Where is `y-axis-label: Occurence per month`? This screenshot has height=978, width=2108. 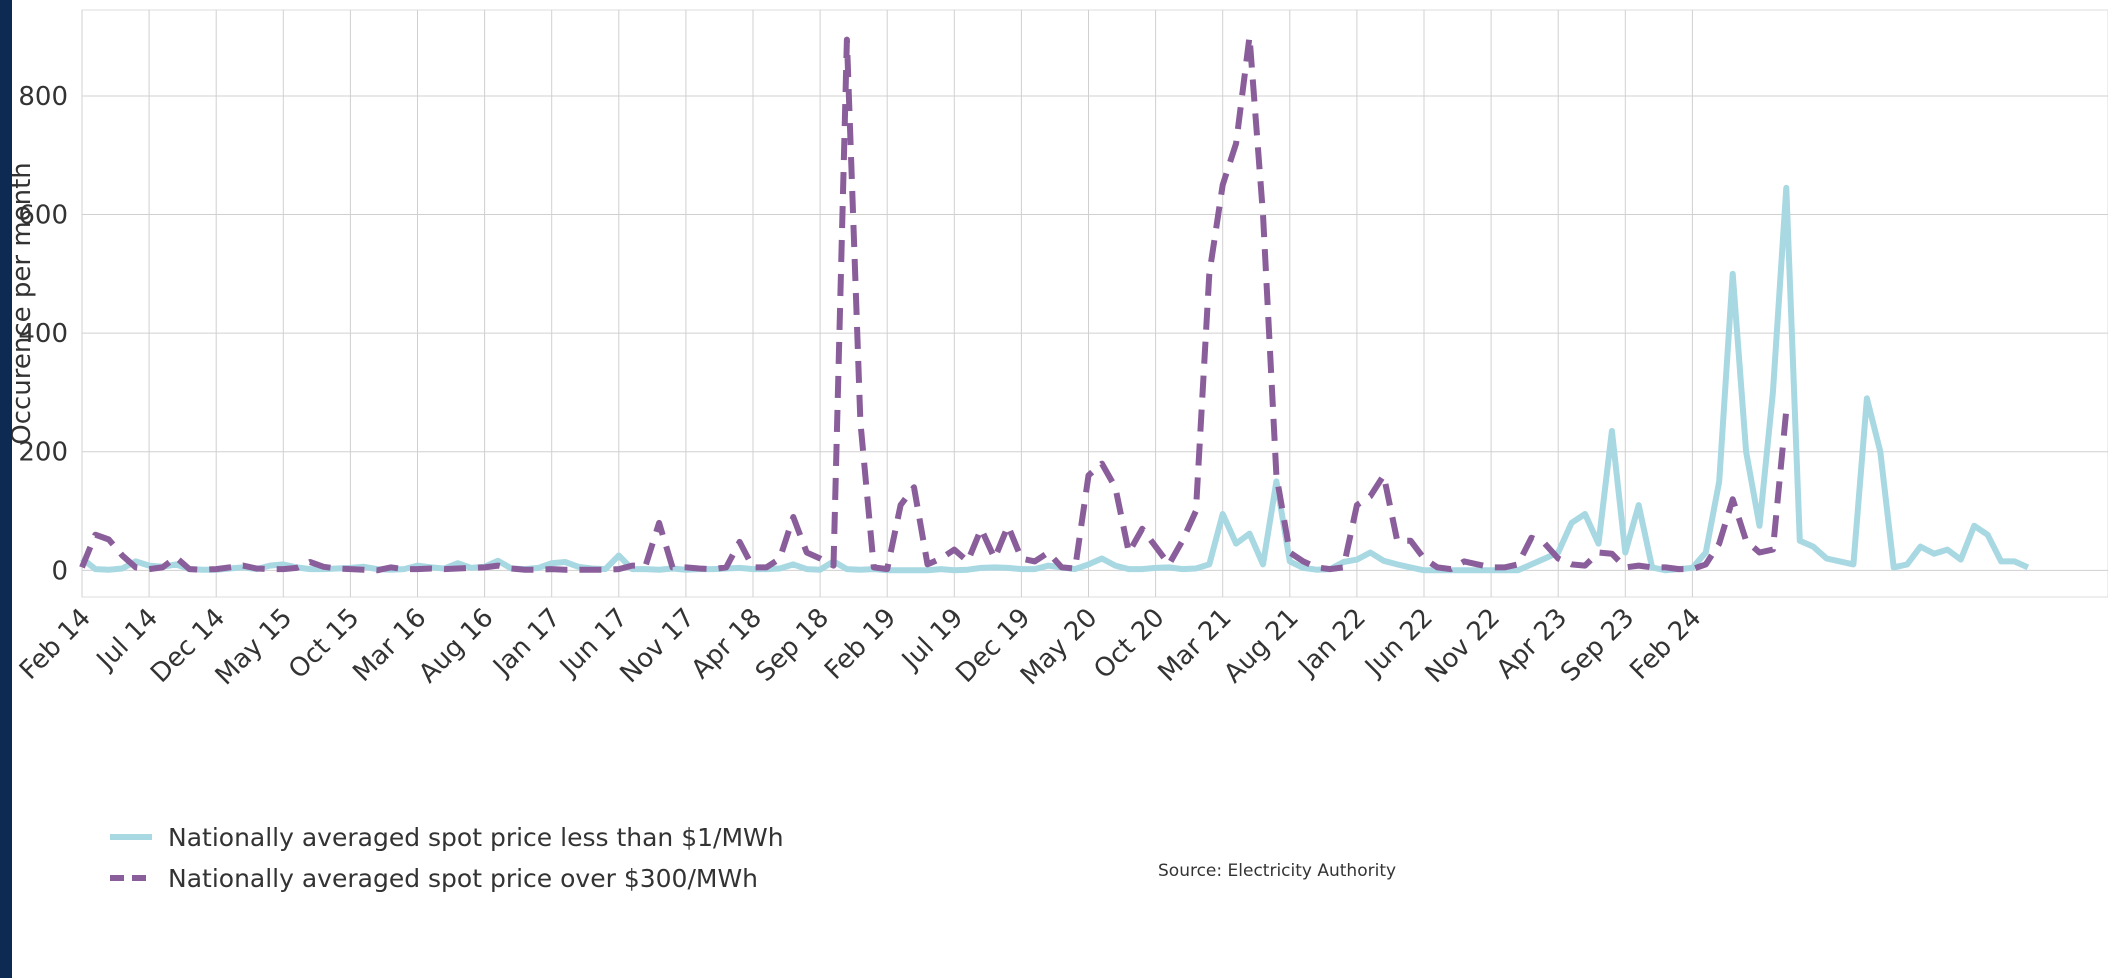 y-axis-label: Occurence per month is located at coordinates (24, 303).